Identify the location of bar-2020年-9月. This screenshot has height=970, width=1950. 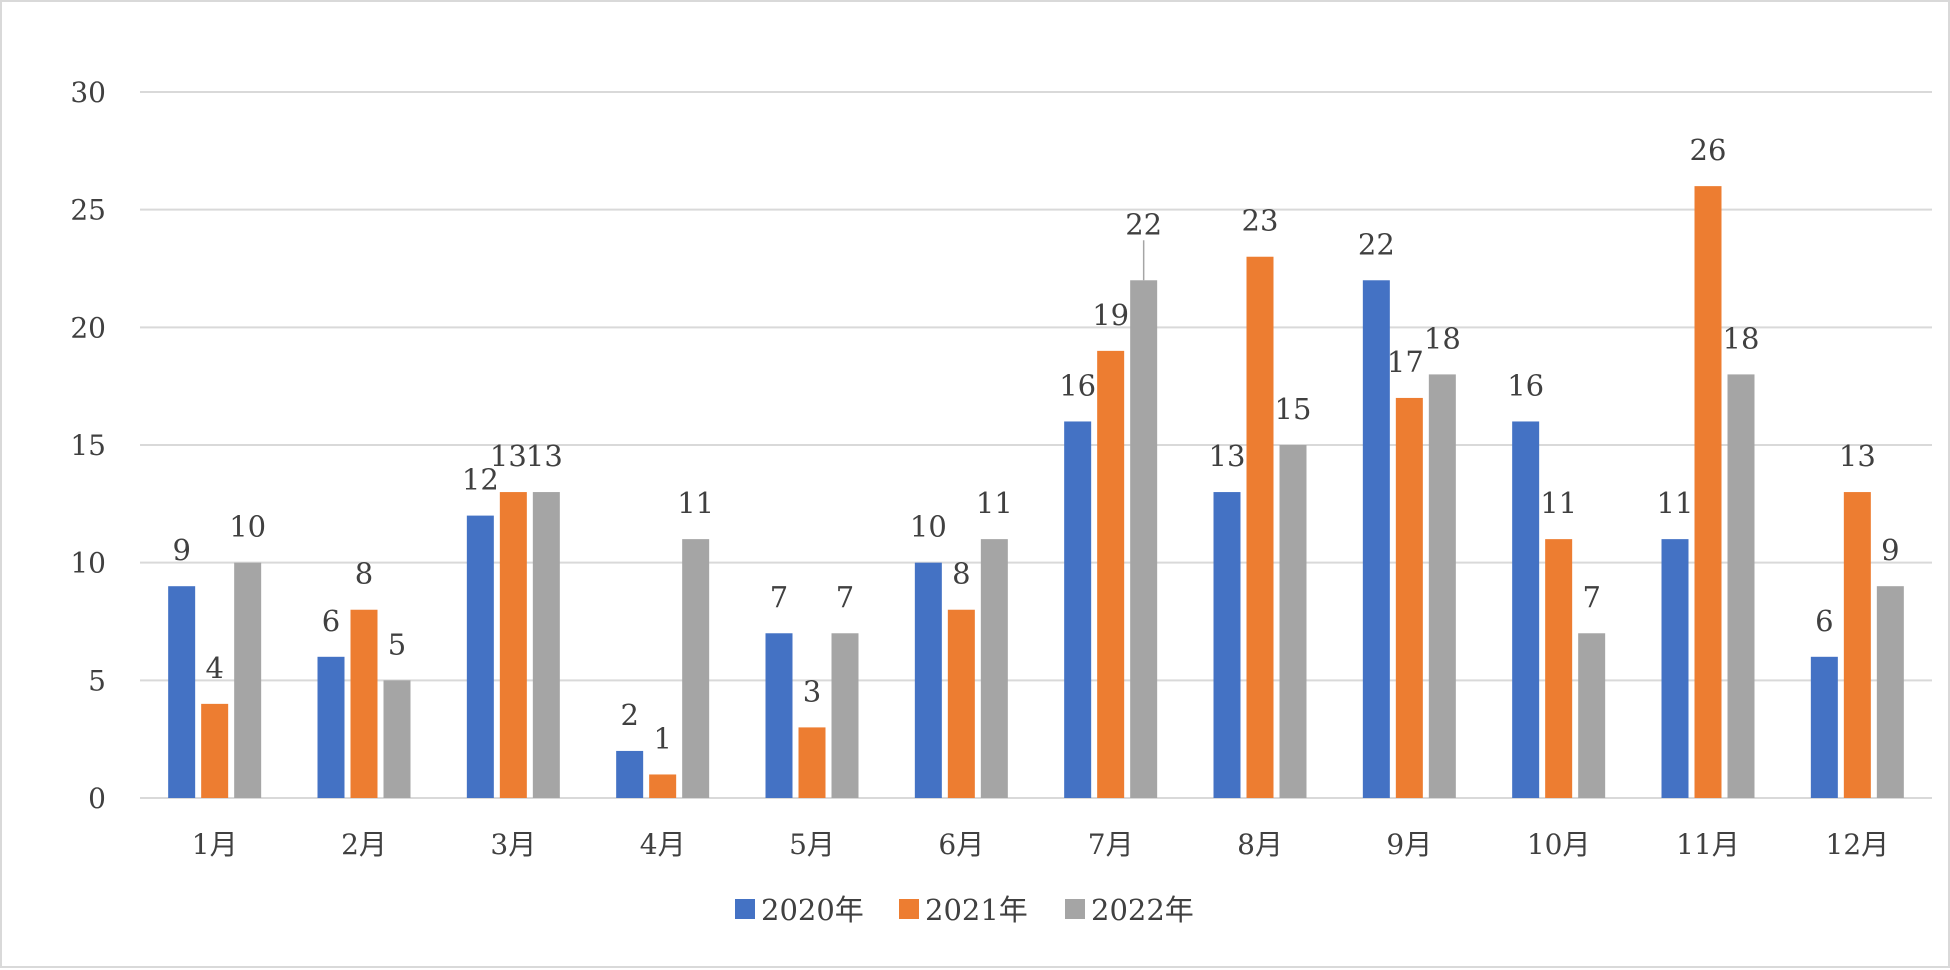
(1376, 539).